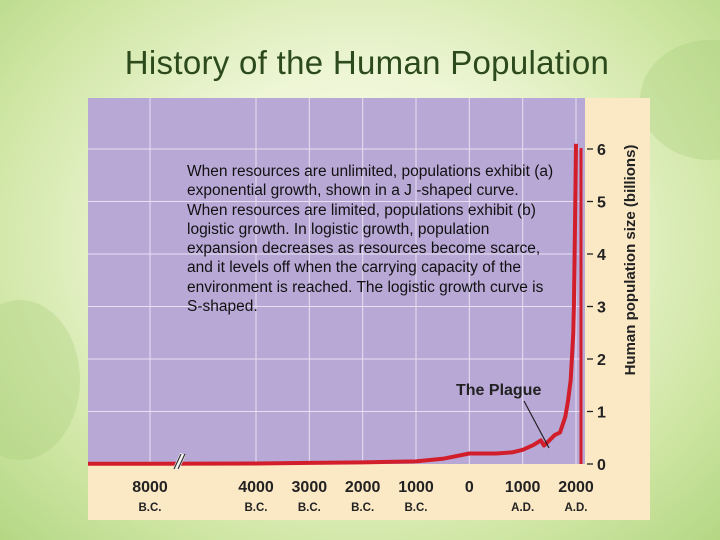  I want to click on x-axis-band, so click(336, 492).